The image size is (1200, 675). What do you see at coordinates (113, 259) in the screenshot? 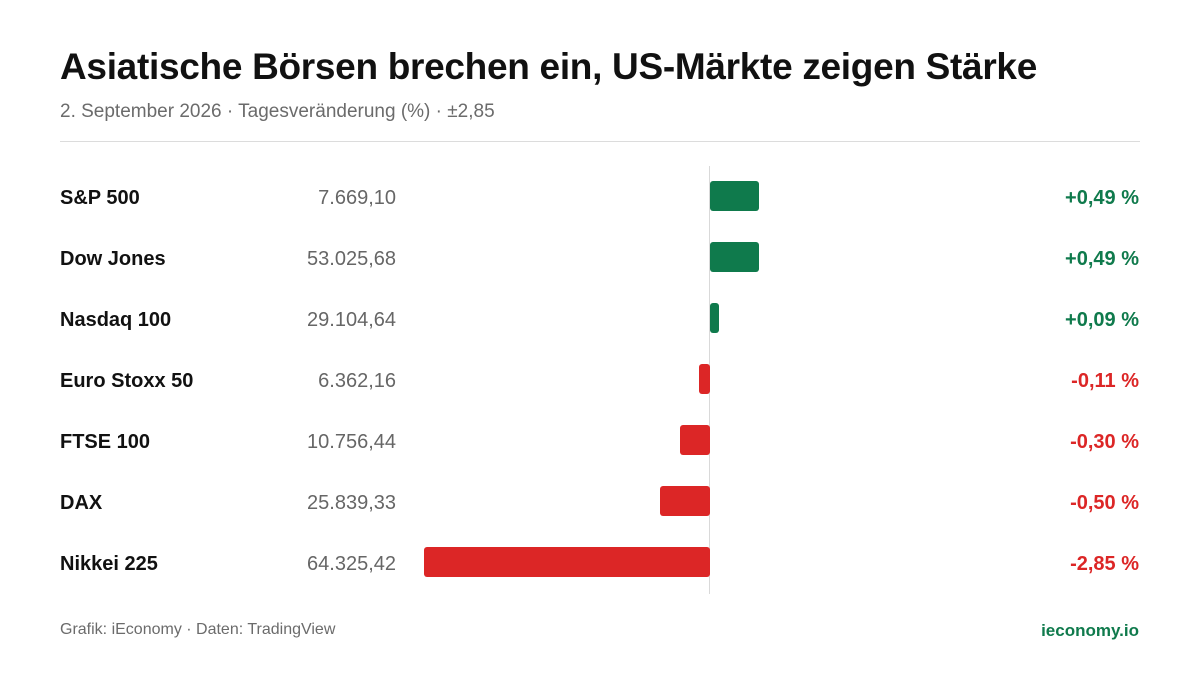
I see `index-name: Dow Jones` at bounding box center [113, 259].